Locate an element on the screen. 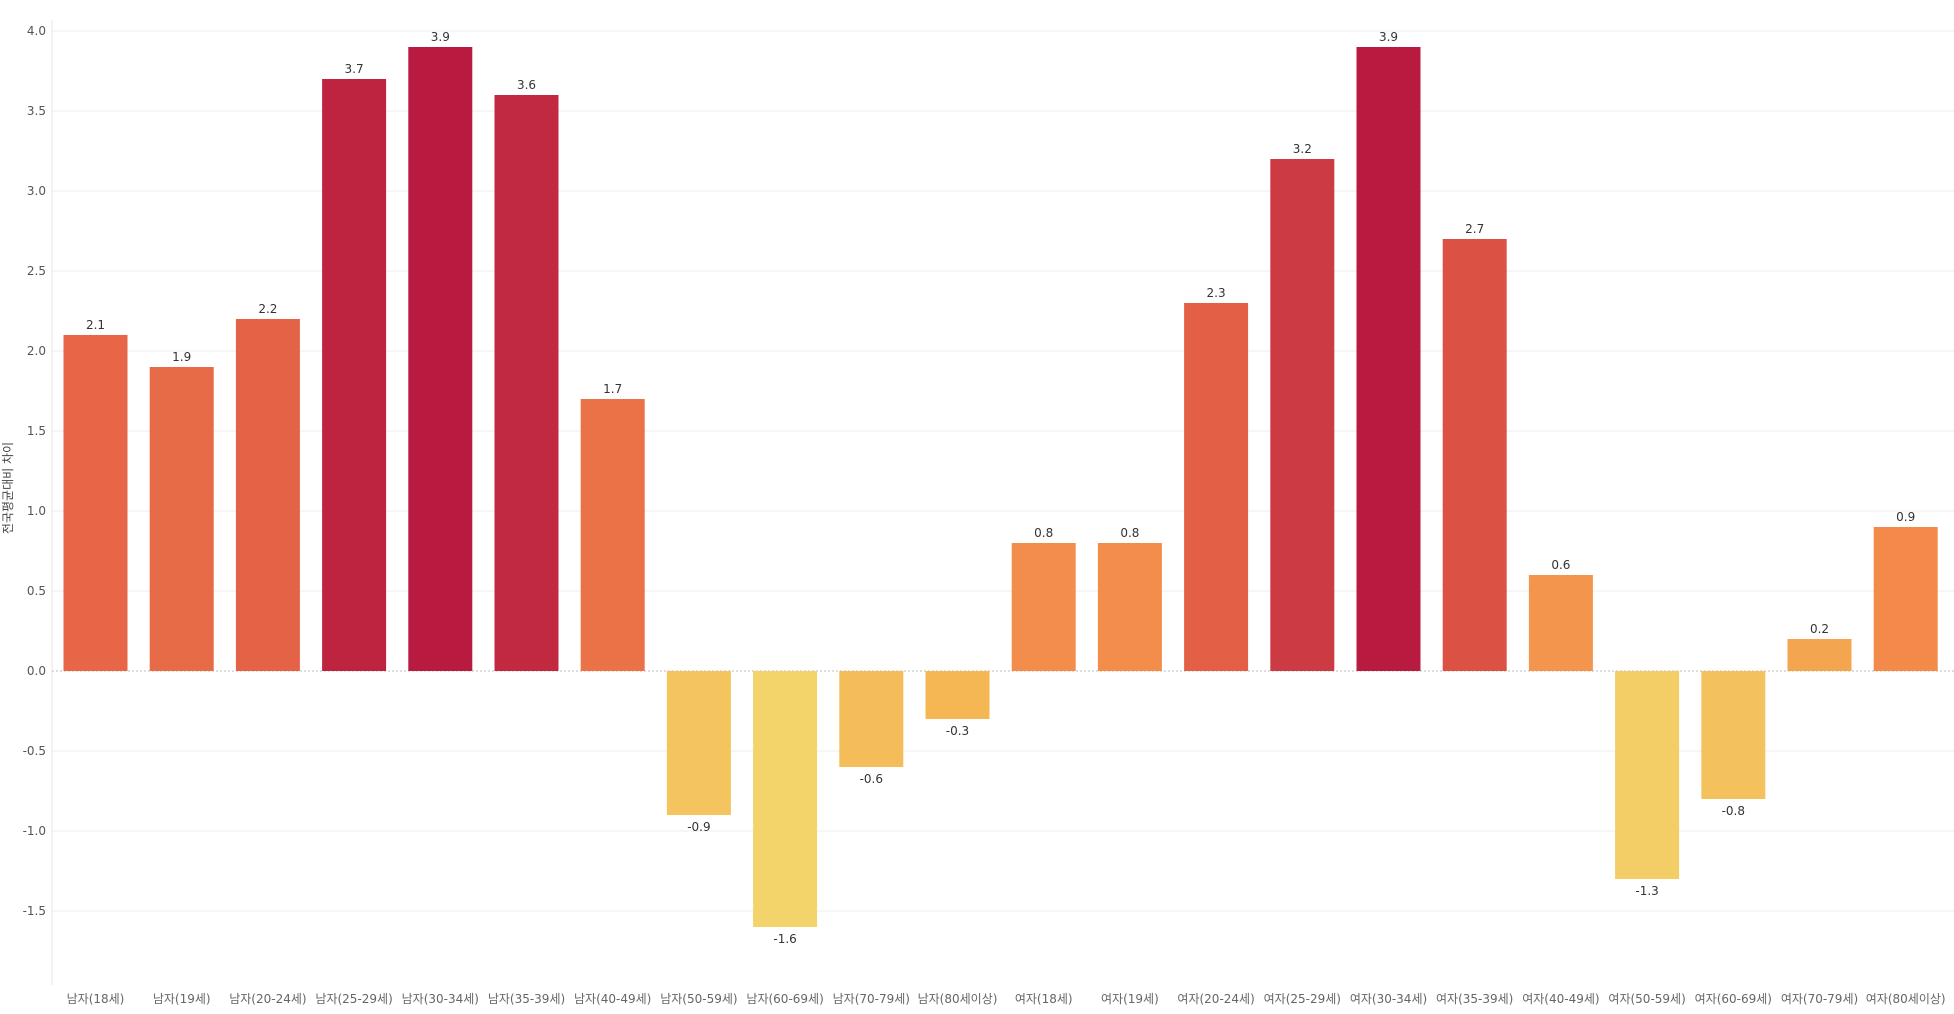 Image resolution: width=1954 pixels, height=1014 pixels. x-category-label: 남자(19세) is located at coordinates (182, 999).